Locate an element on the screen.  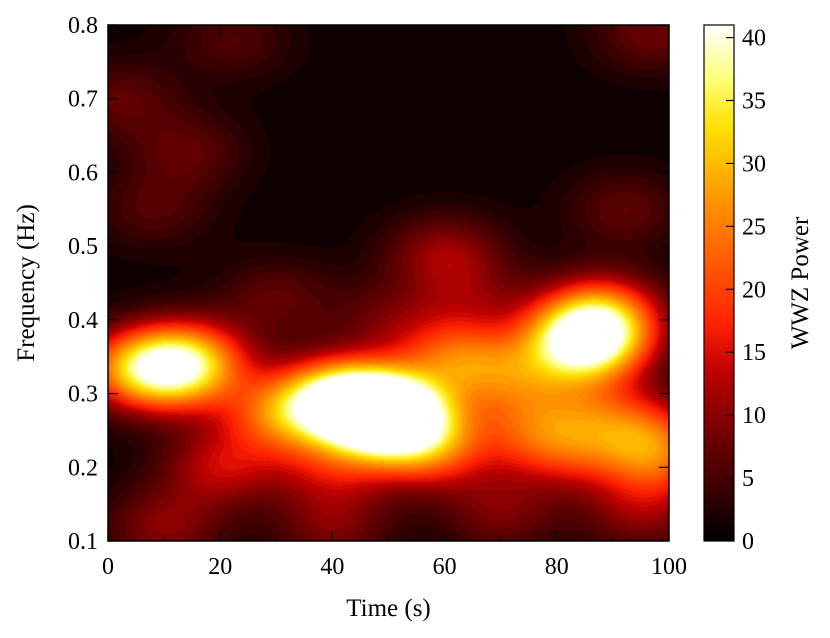
x-tick-label: 80 is located at coordinates (557, 567).